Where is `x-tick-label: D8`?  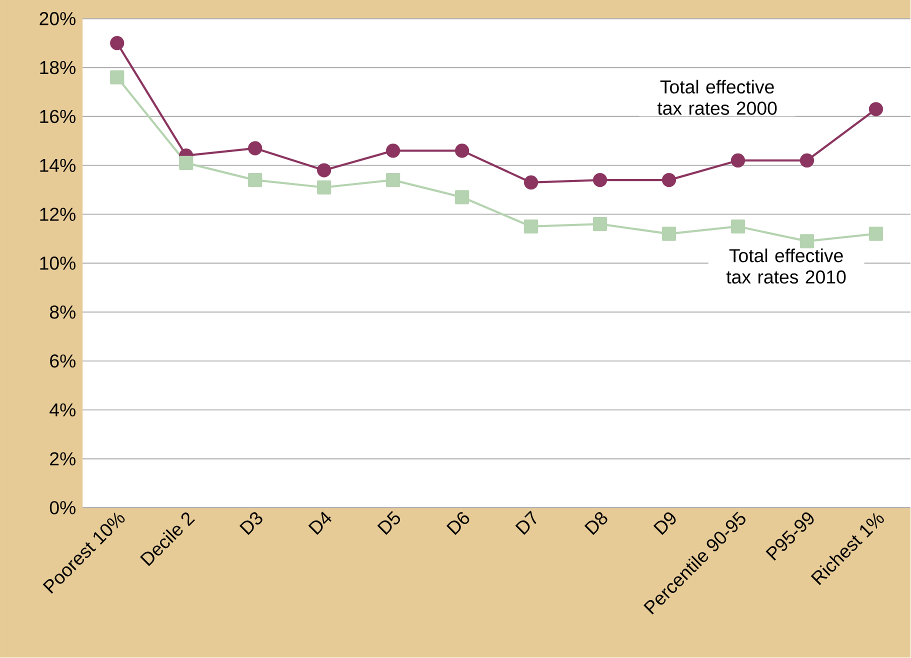
x-tick-label: D8 is located at coordinates (596, 524).